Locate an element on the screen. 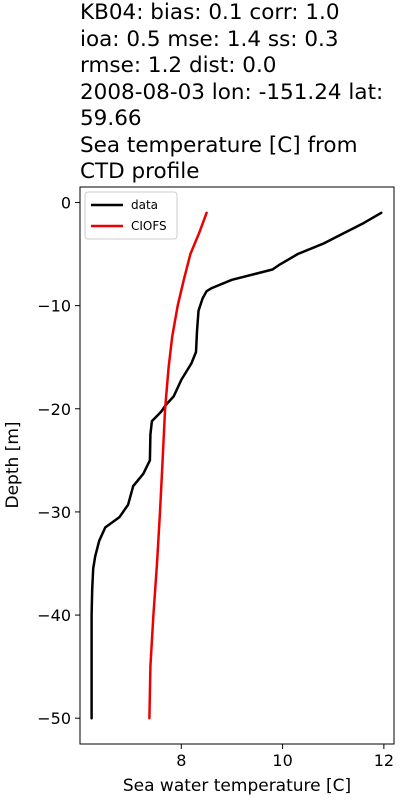 The image size is (400, 800). legend-label-data: data is located at coordinates (144, 205).